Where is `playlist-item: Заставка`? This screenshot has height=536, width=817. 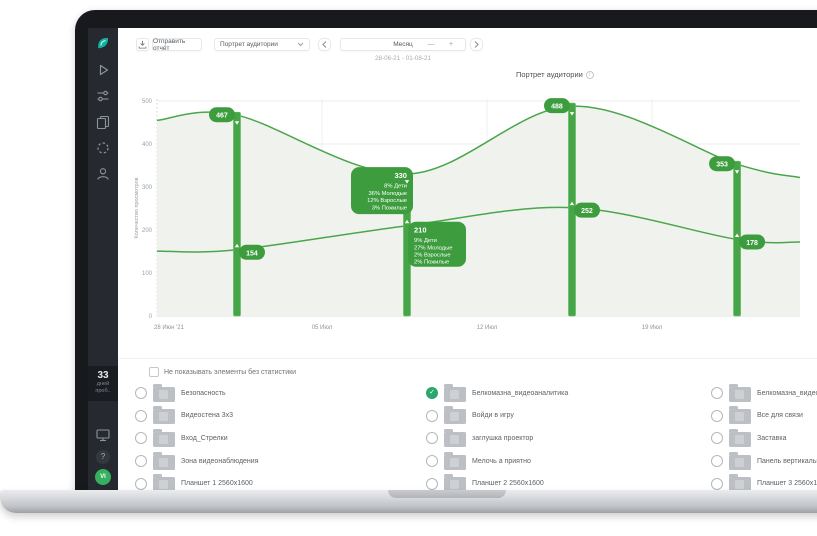
playlist-item: Заставка is located at coordinates (764, 438).